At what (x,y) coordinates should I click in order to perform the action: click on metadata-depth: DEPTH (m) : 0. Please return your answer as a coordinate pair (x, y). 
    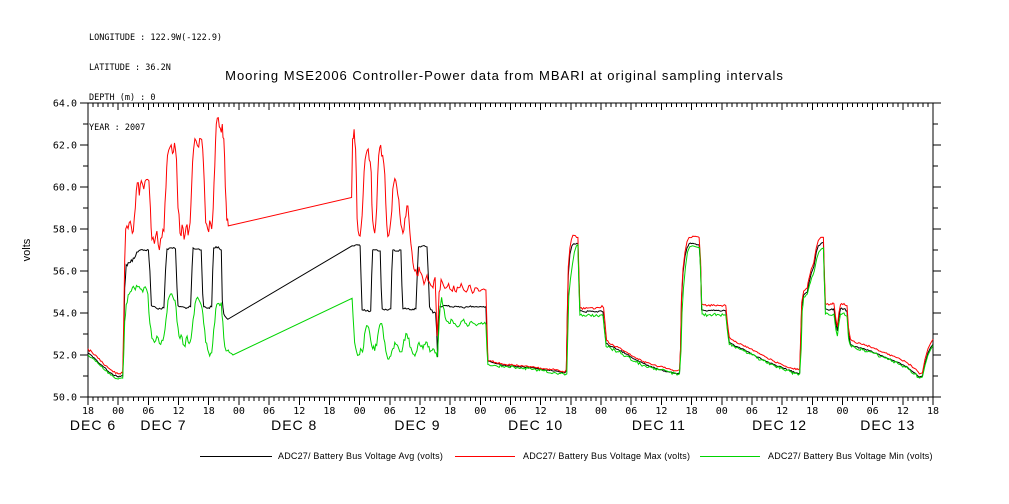
    Looking at the image, I should click on (122, 98).